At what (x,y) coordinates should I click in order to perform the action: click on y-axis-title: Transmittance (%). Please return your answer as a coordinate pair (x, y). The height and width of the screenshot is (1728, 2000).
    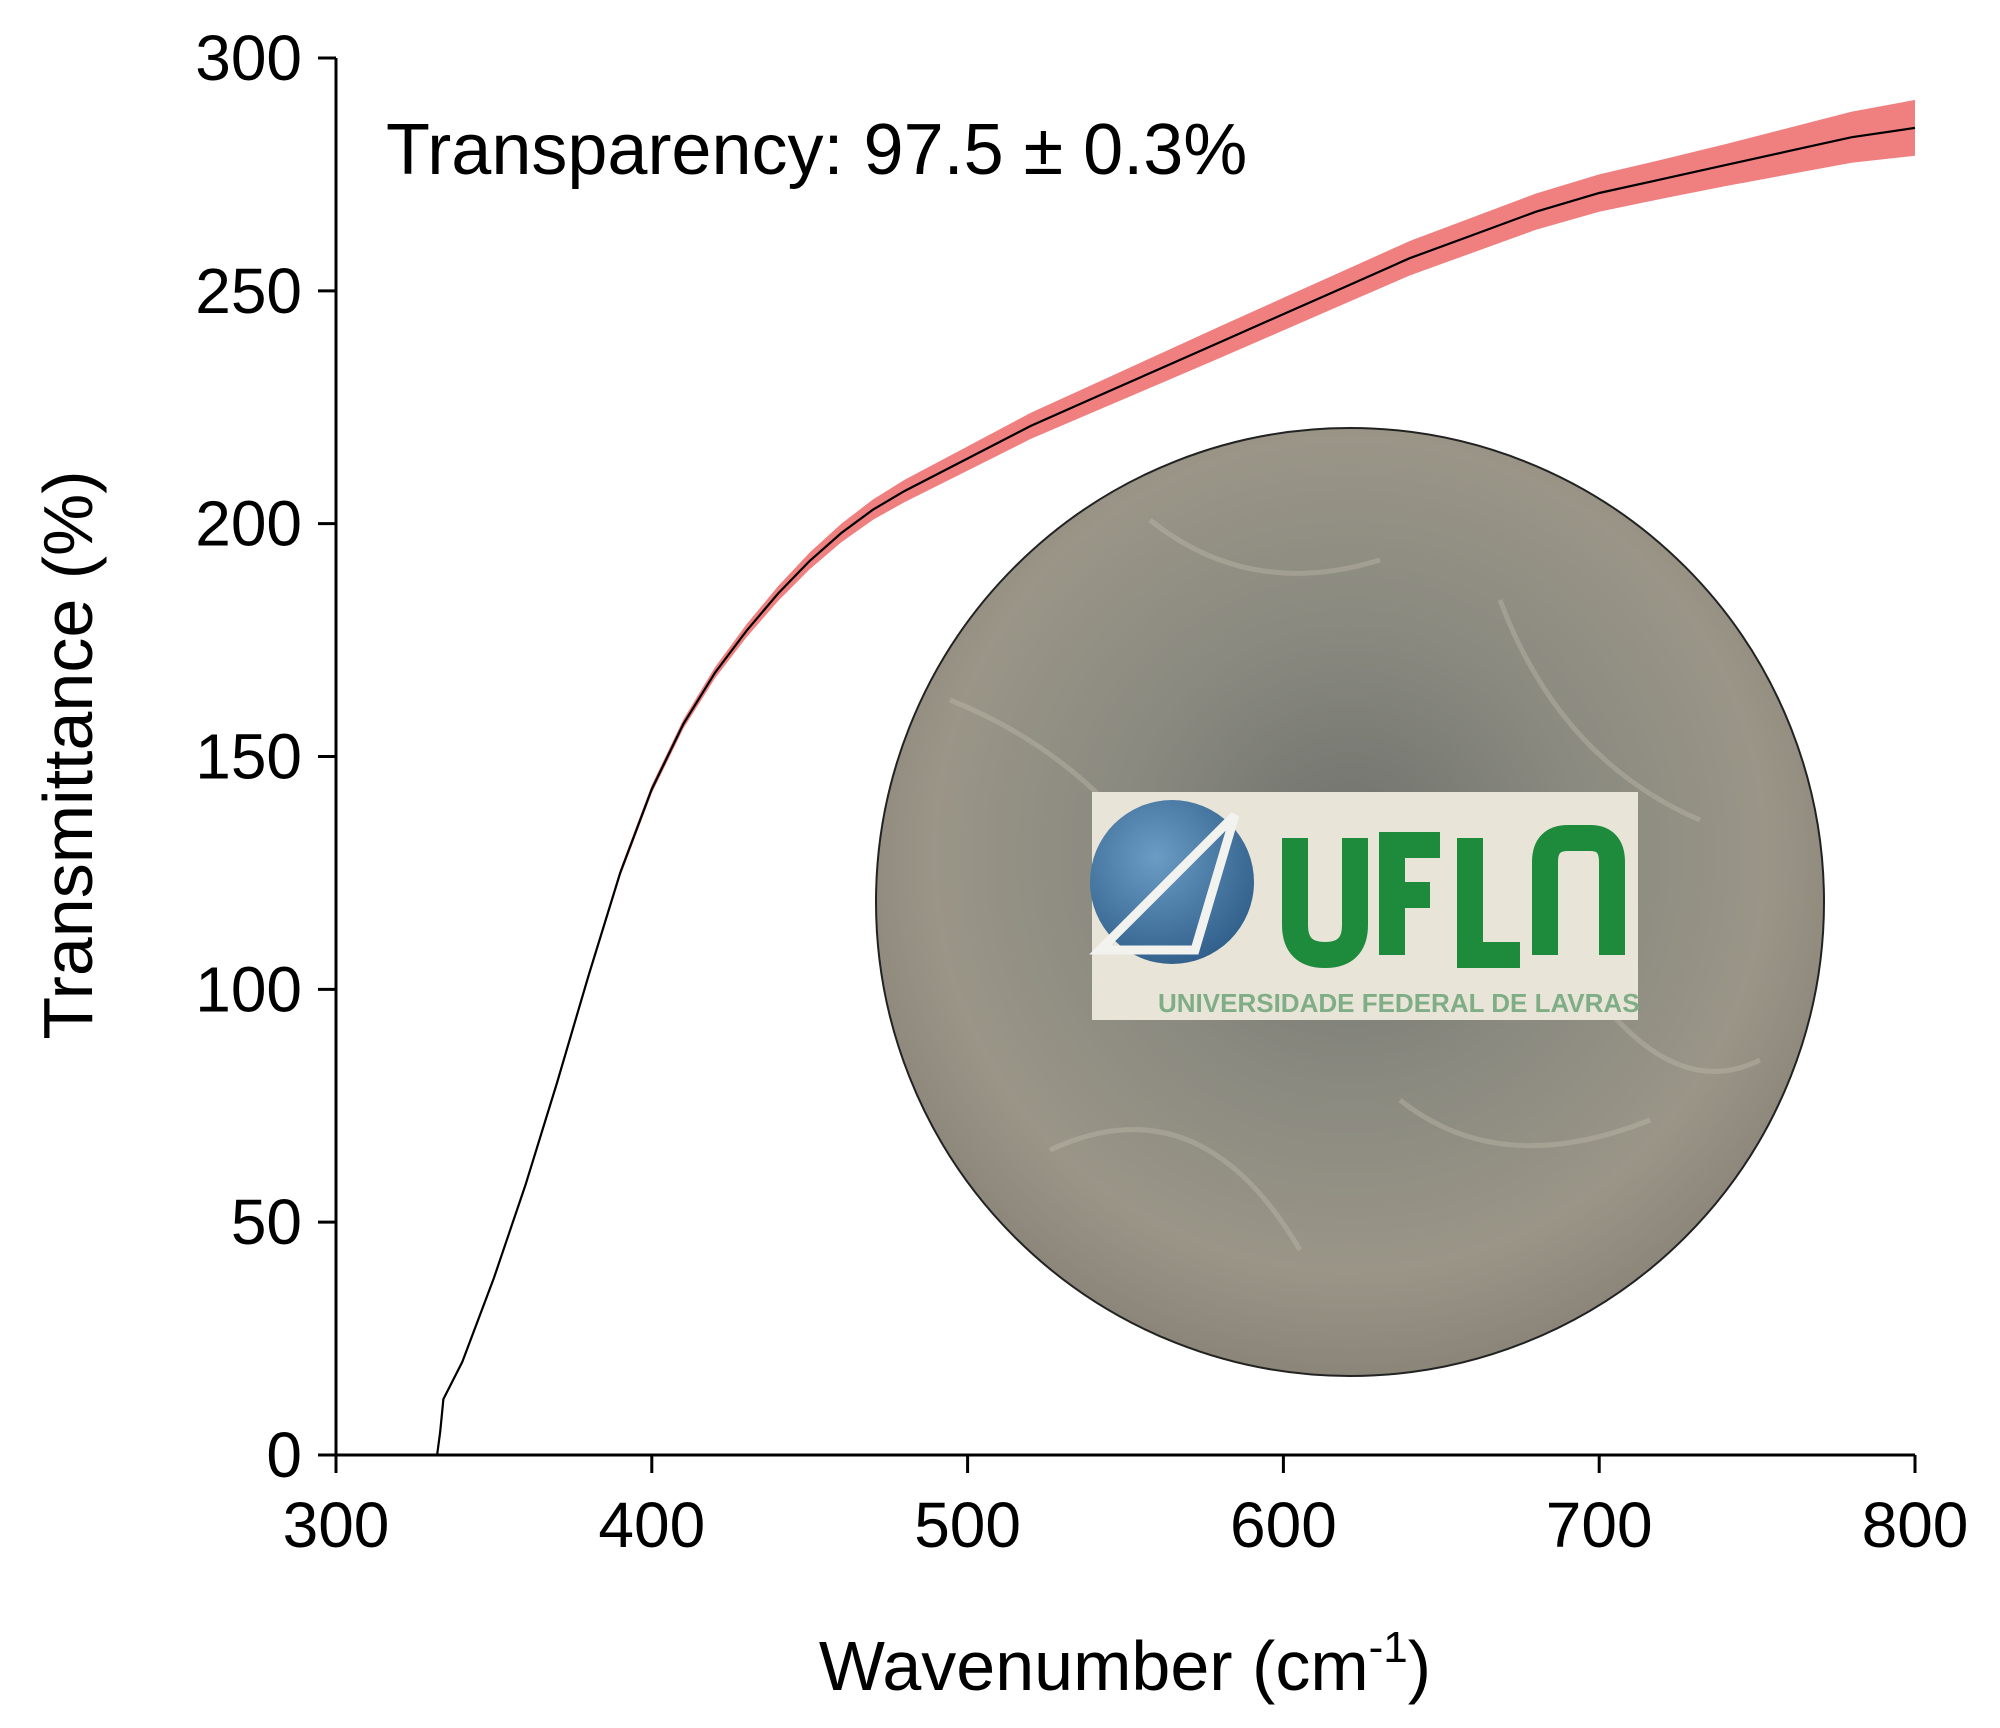
    Looking at the image, I should click on (68, 754).